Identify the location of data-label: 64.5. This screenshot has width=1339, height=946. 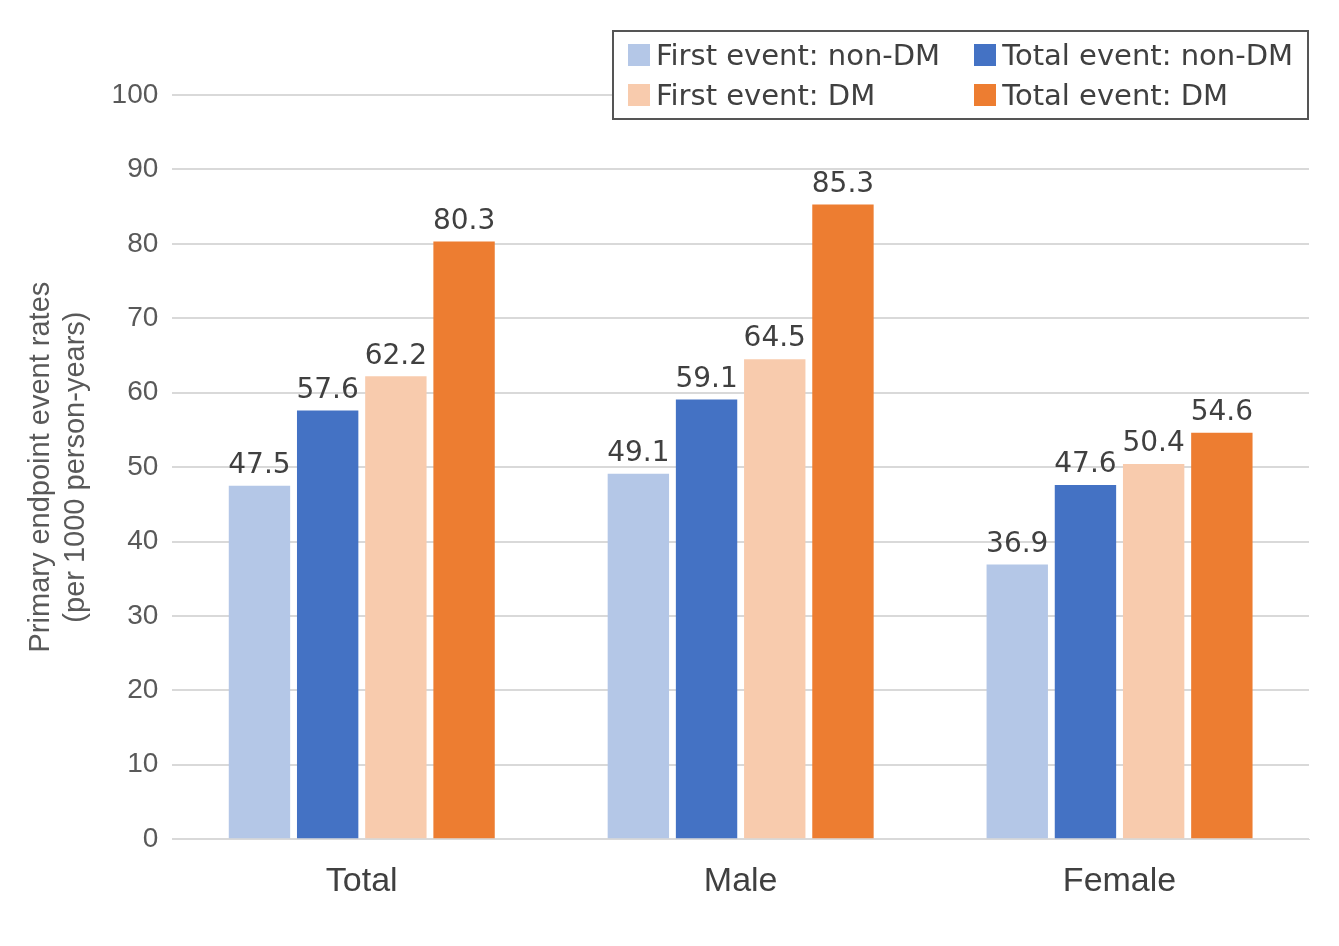
(774, 337).